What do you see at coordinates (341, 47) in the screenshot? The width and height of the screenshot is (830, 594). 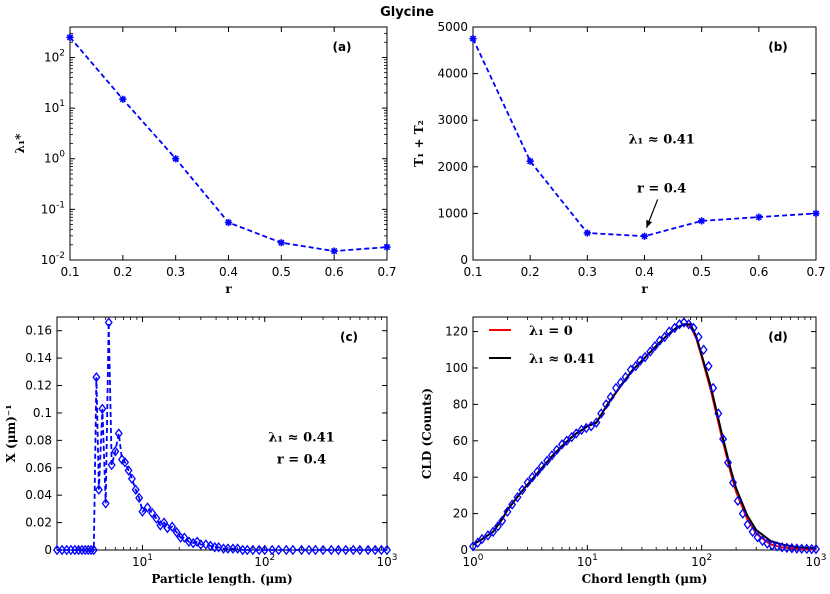 I see `panel-tag: (a)` at bounding box center [341, 47].